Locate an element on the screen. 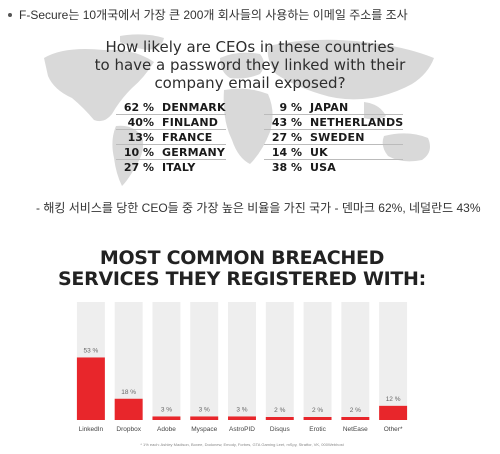  country-name: SWEDEN is located at coordinates (337, 137).